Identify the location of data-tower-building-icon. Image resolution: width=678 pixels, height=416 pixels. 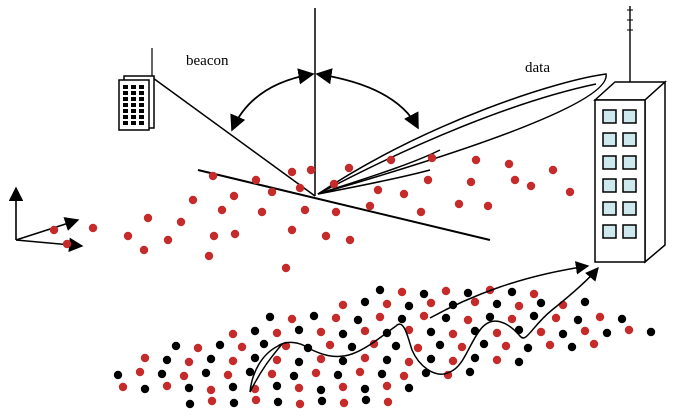
(630, 135).